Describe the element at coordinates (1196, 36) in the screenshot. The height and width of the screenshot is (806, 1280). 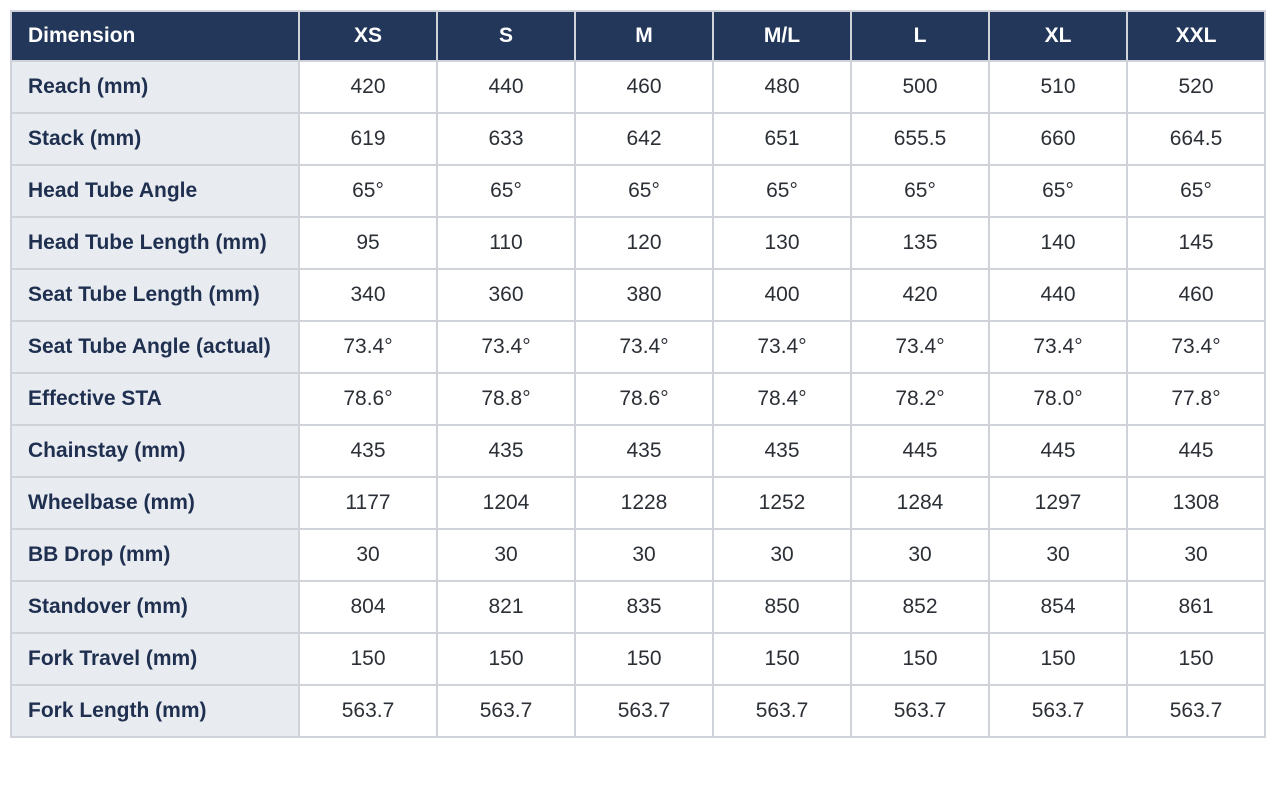
I see `size-header: XXL` at that location.